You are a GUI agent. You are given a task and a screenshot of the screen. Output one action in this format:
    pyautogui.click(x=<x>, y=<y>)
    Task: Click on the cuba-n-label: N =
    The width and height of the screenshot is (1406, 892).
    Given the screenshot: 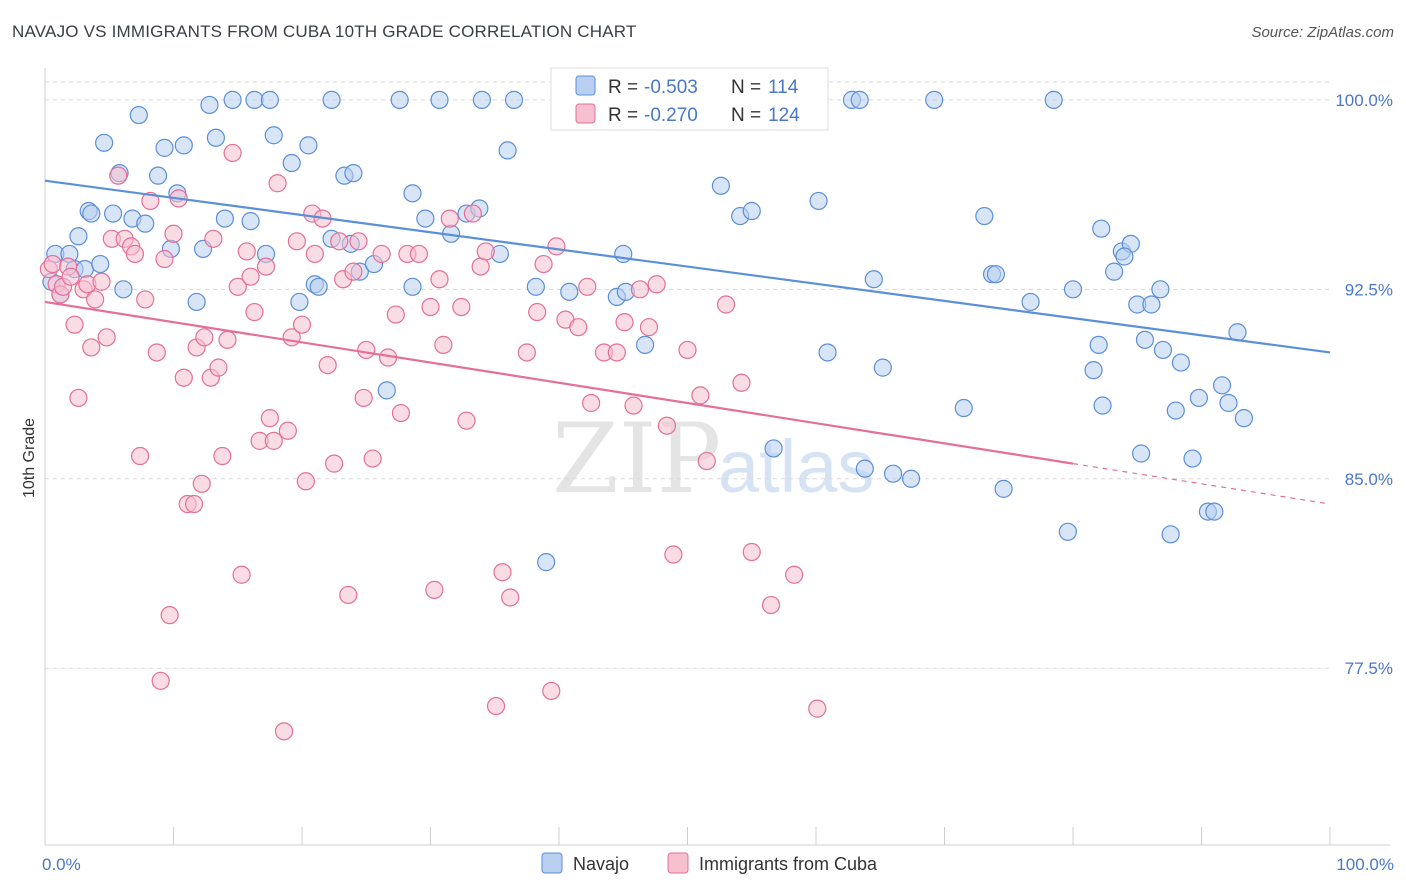 What is the action you would take?
    pyautogui.click(x=746, y=115)
    